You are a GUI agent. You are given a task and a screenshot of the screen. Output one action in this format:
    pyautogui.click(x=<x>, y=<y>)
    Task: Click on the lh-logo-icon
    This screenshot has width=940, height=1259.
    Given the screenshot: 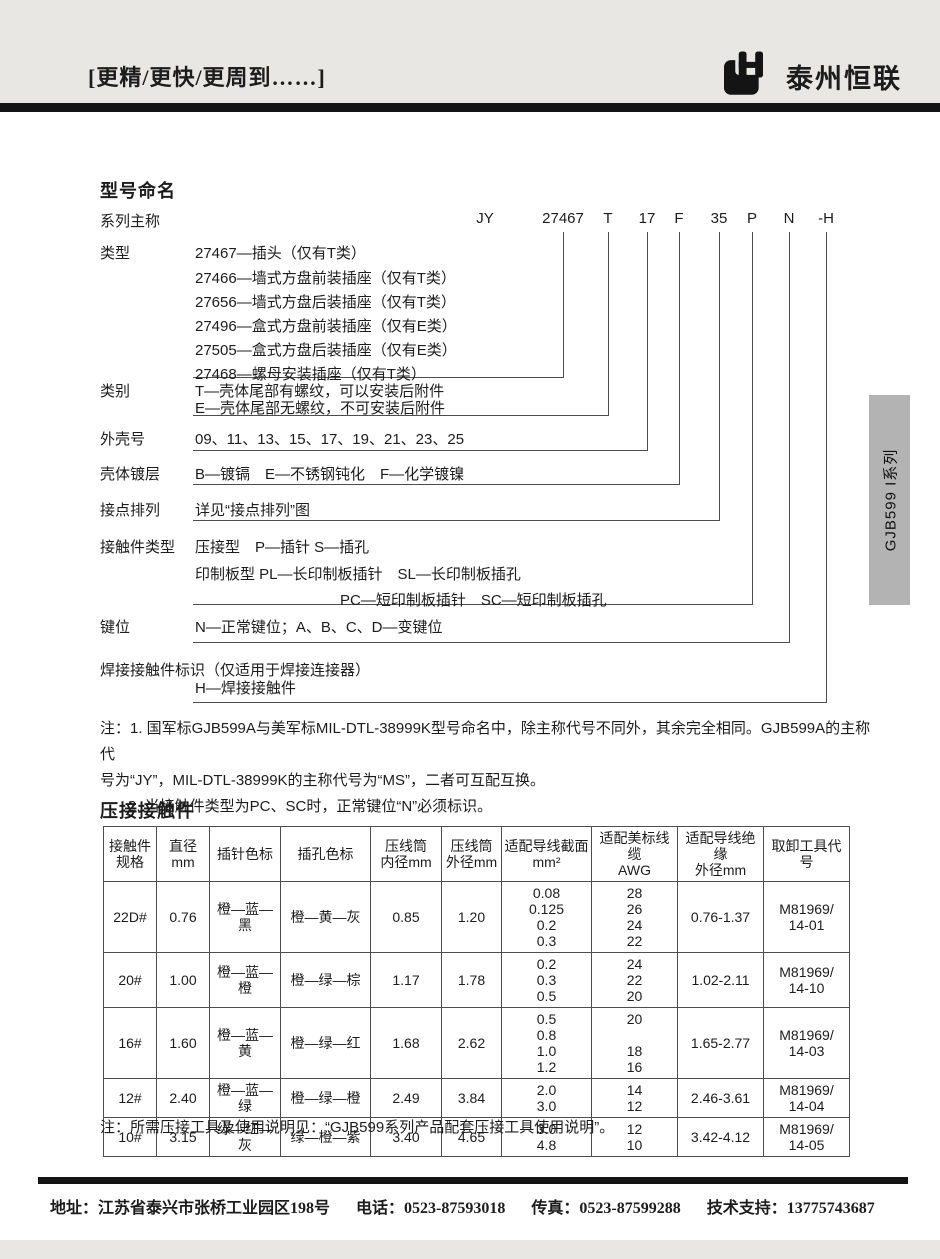 What is the action you would take?
    pyautogui.click(x=750, y=76)
    